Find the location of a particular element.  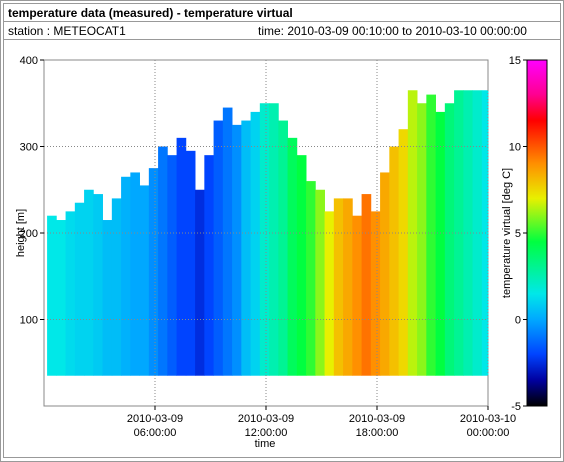

x-tick-label: 12:00:00 is located at coordinates (266, 433).